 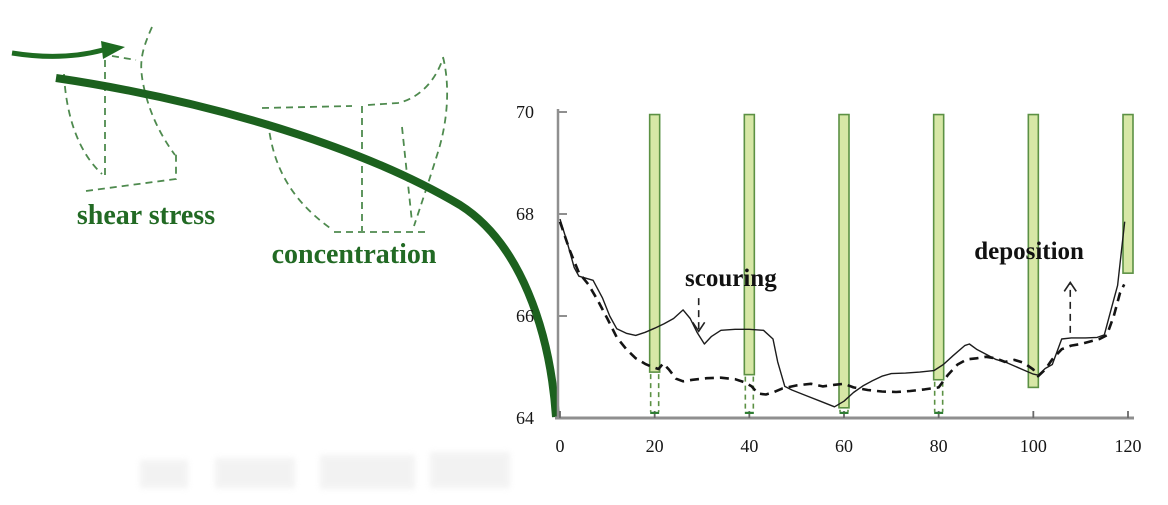 I want to click on flow-arrow-head, so click(x=113, y=50).